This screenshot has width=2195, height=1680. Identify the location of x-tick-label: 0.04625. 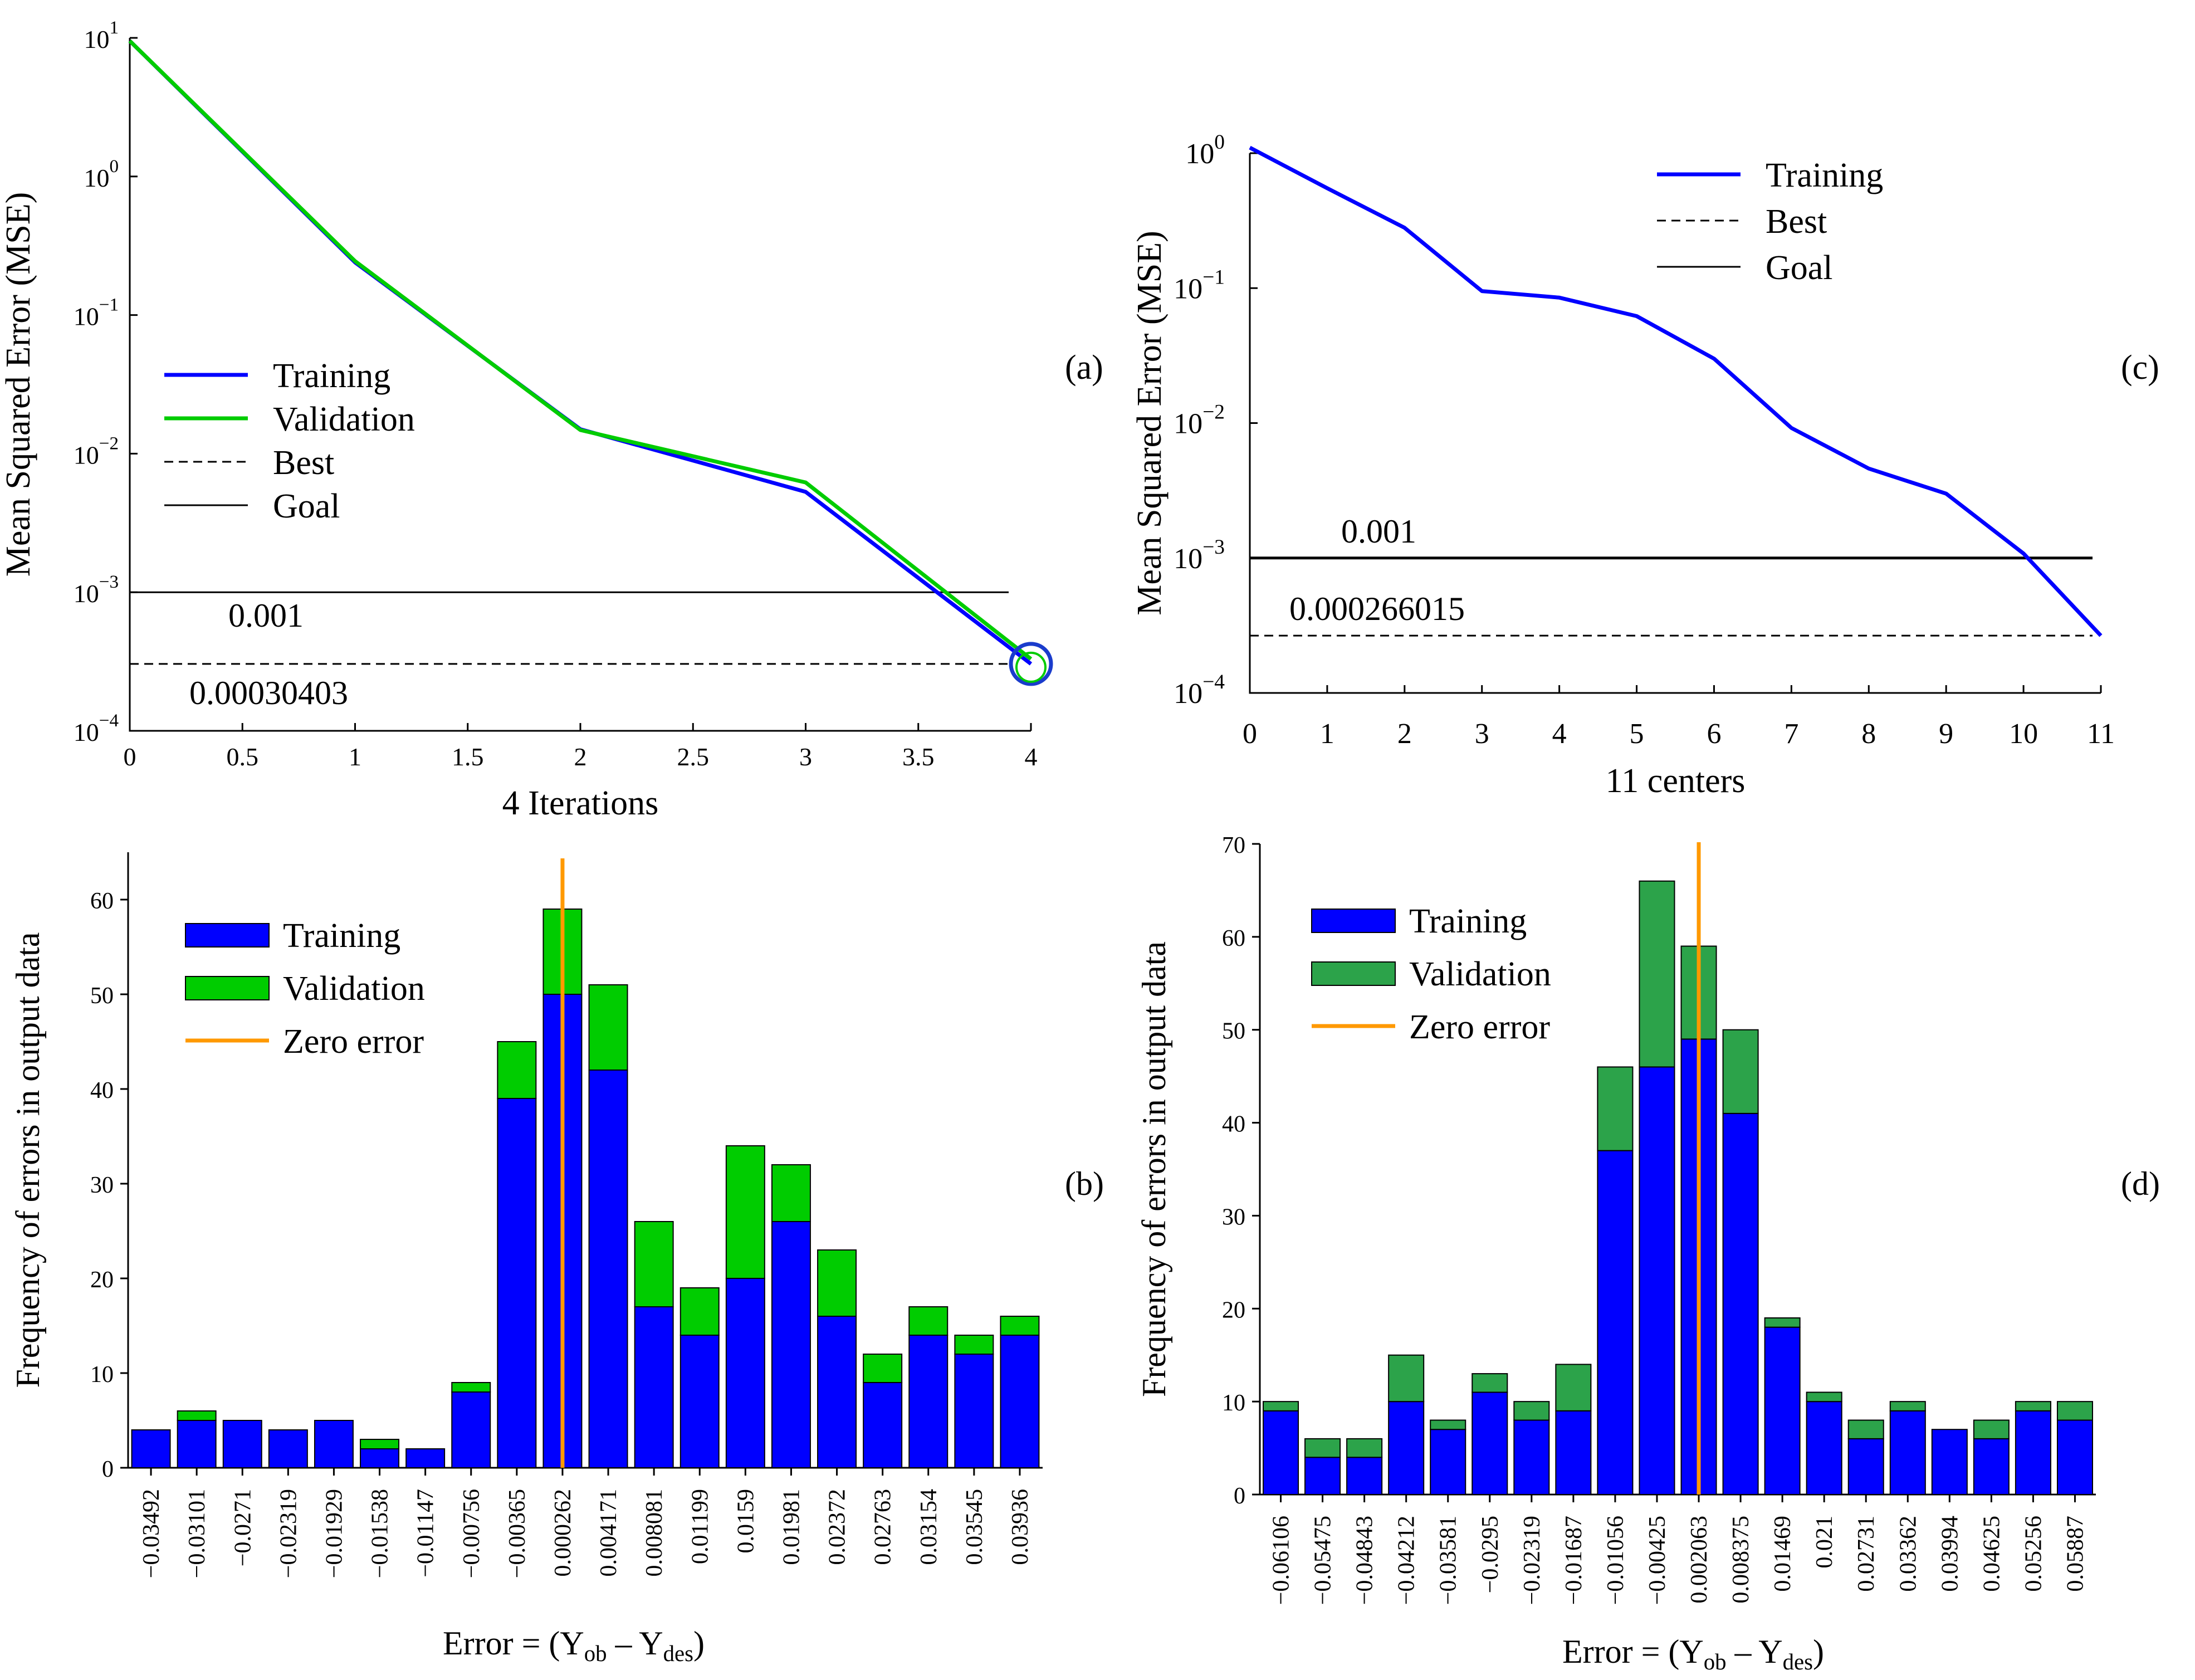
(1992, 1554).